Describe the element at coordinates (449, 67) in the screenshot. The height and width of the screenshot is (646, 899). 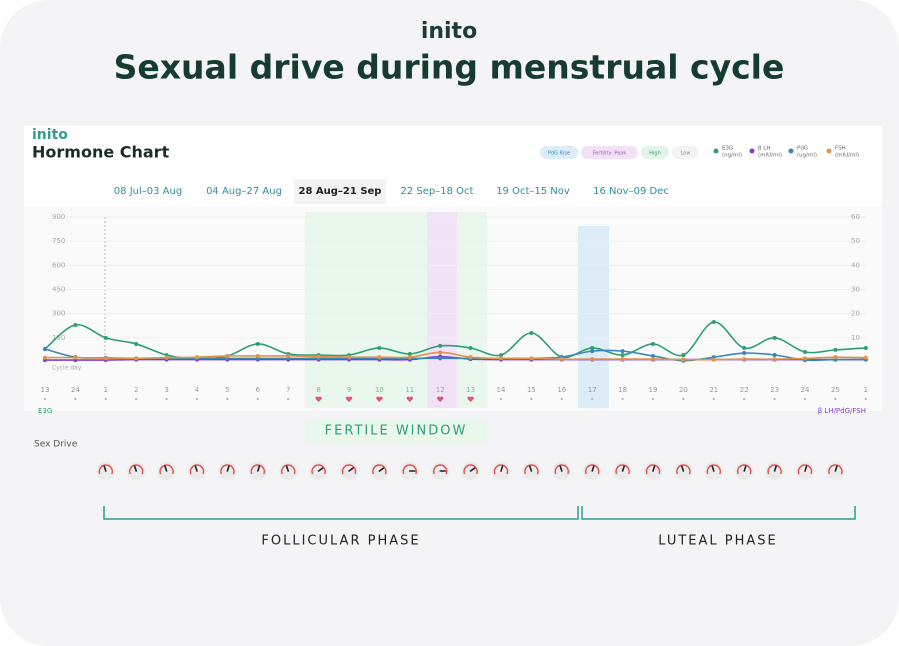
I see `page-title: Sexual drive during menstrual cycle` at that location.